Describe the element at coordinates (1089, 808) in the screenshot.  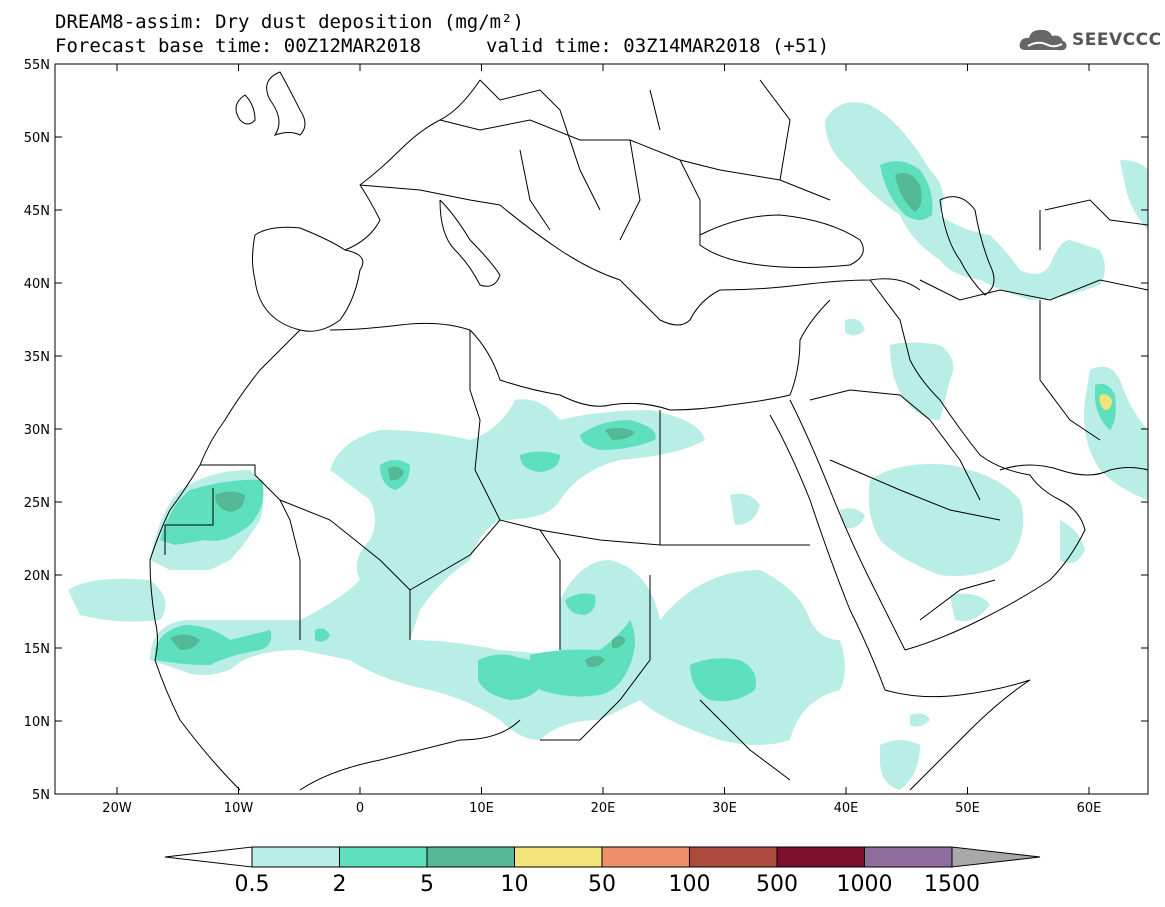
I see `lon-label: 60E` at that location.